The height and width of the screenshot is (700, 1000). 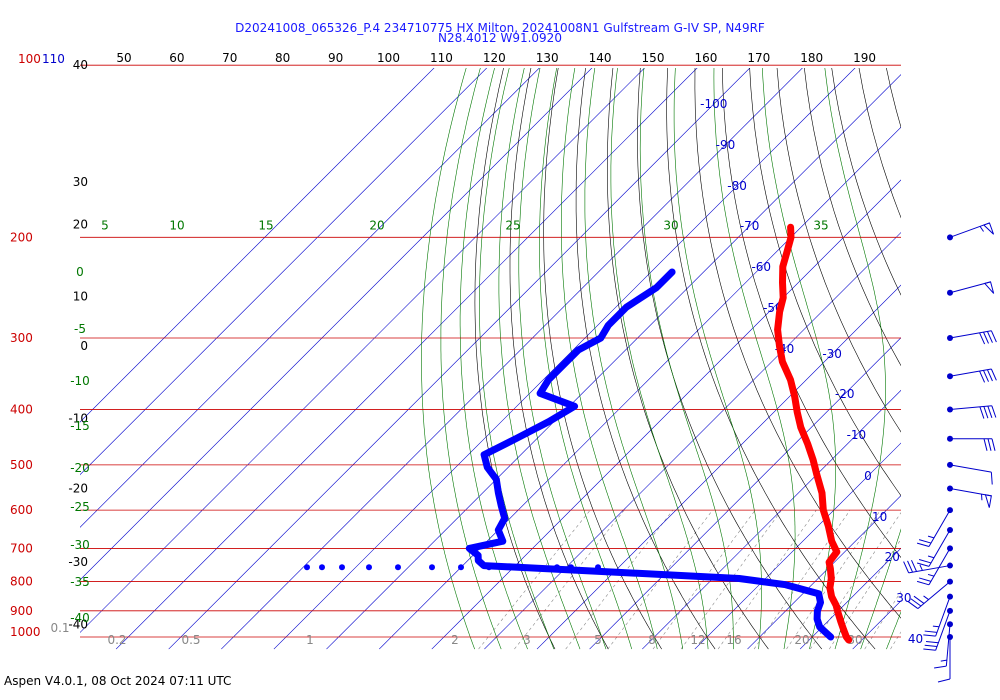 What do you see at coordinates (892, 557) in the screenshot?
I see `isotherm-label: 20` at bounding box center [892, 557].